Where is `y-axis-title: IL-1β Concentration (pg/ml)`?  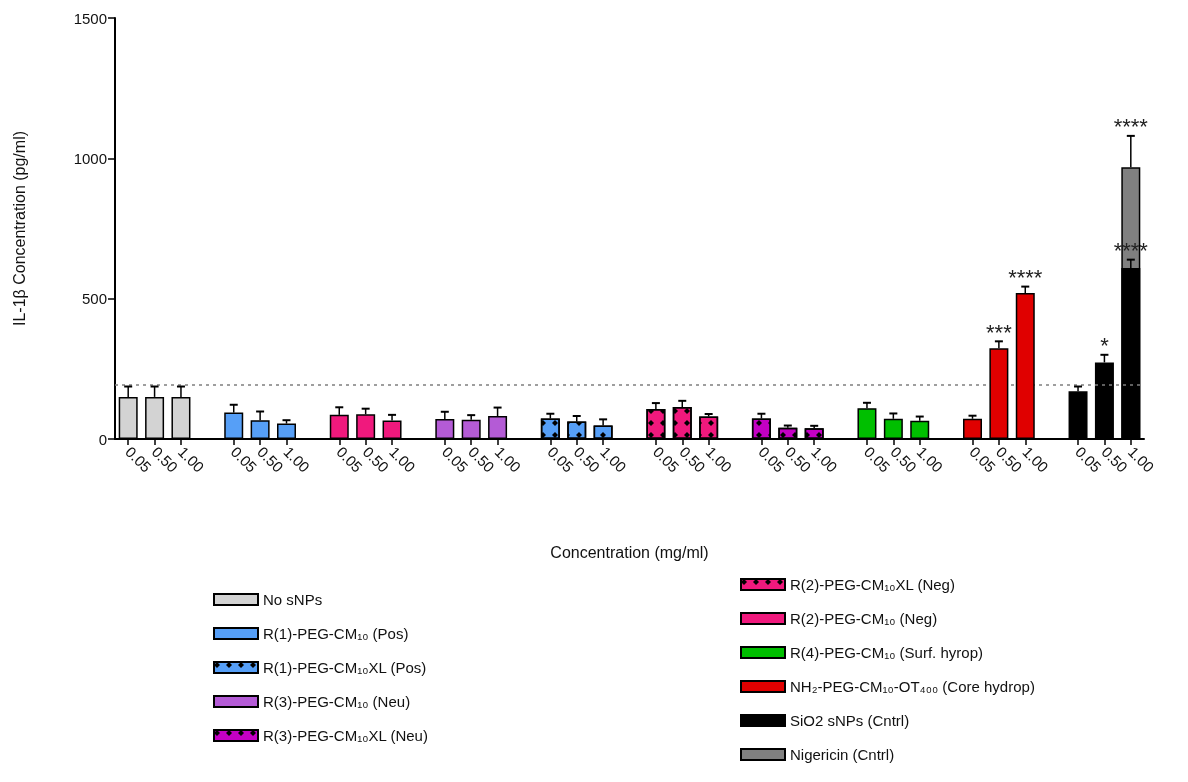
y-axis-title: IL-1β Concentration (pg/ml) is located at coordinates (19, 228).